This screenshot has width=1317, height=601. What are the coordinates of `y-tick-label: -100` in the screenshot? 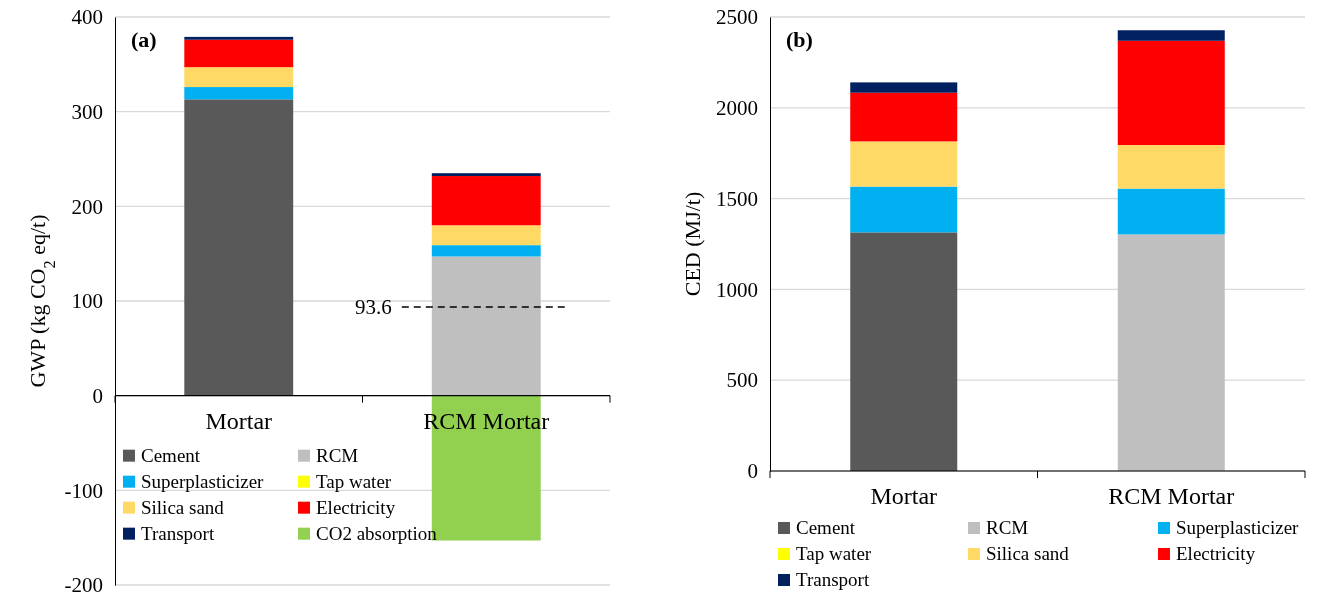 It's located at (83, 490).